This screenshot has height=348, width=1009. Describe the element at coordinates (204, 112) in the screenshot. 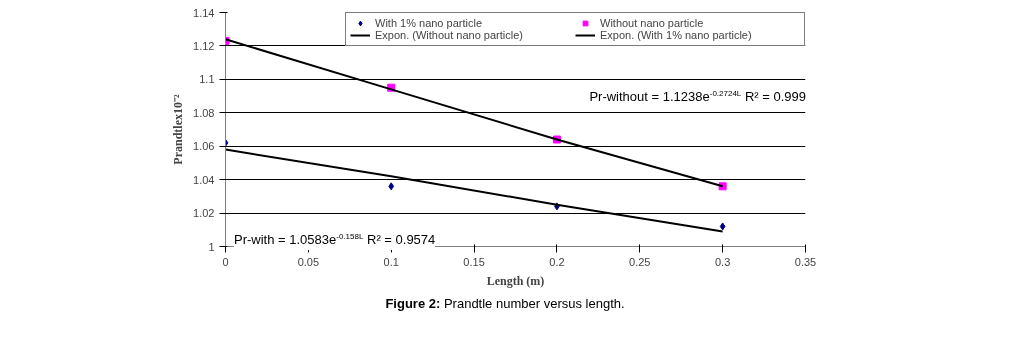

I see `y-tick-label: 1.08` at that location.